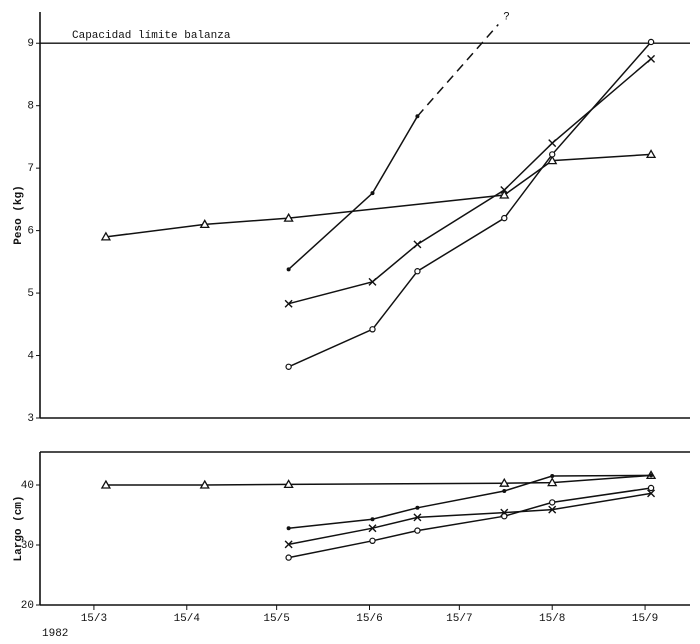 The width and height of the screenshot is (700, 644). I want to click on y-tick-label: 6, so click(30, 232).